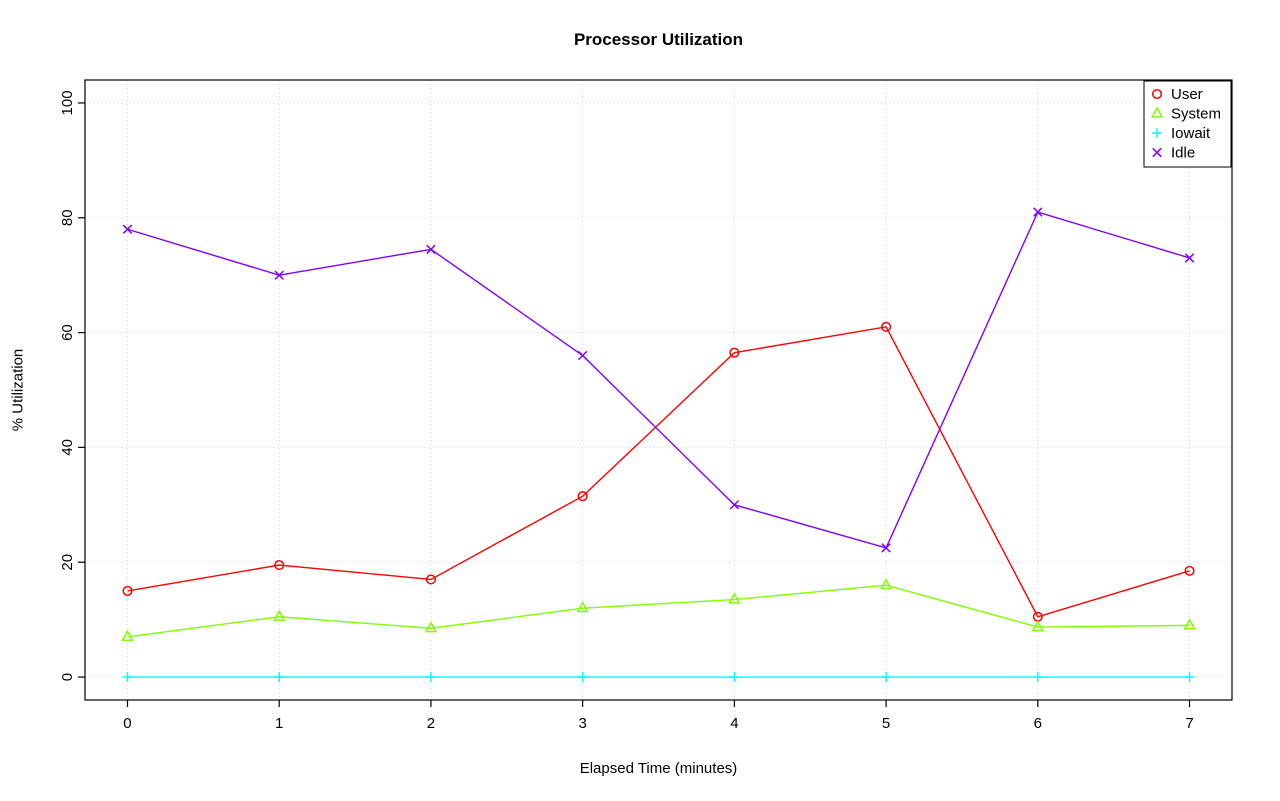 The width and height of the screenshot is (1280, 801). I want to click on x-axis-label: Elapsed Time (minutes), so click(658, 768).